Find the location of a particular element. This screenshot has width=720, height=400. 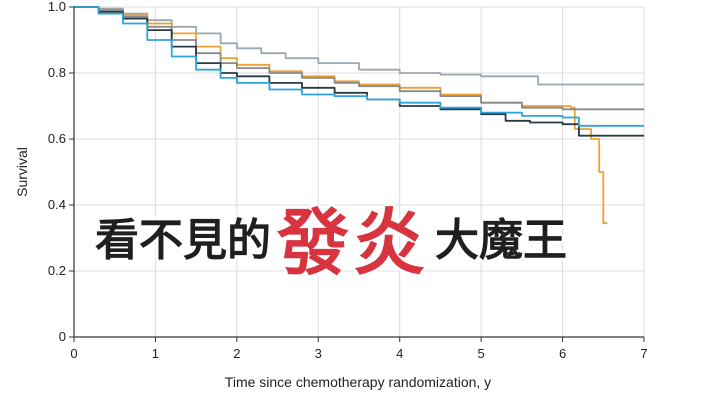

x-tick-label: 2 is located at coordinates (236, 353).